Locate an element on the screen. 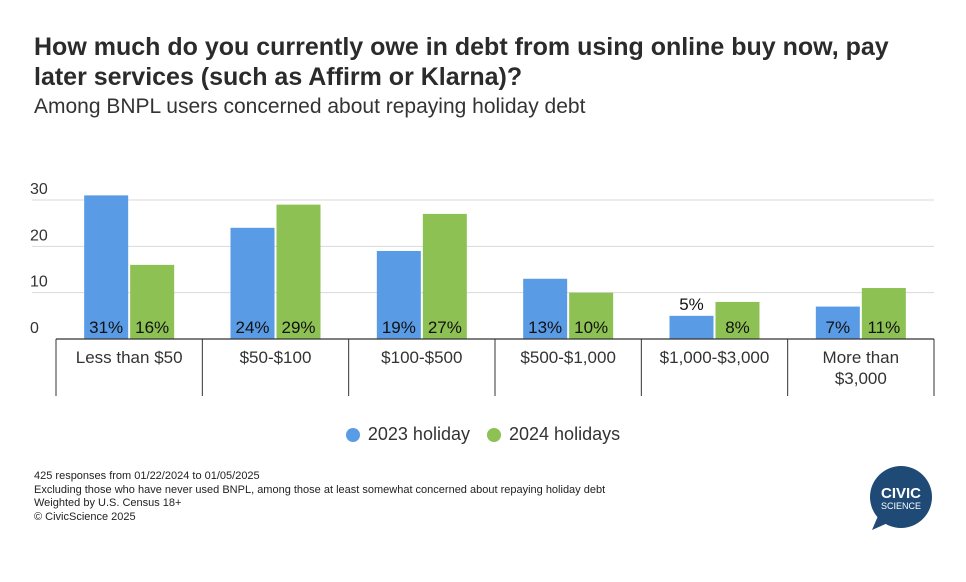 The width and height of the screenshot is (966, 582). data-label: 19% is located at coordinates (399, 327).